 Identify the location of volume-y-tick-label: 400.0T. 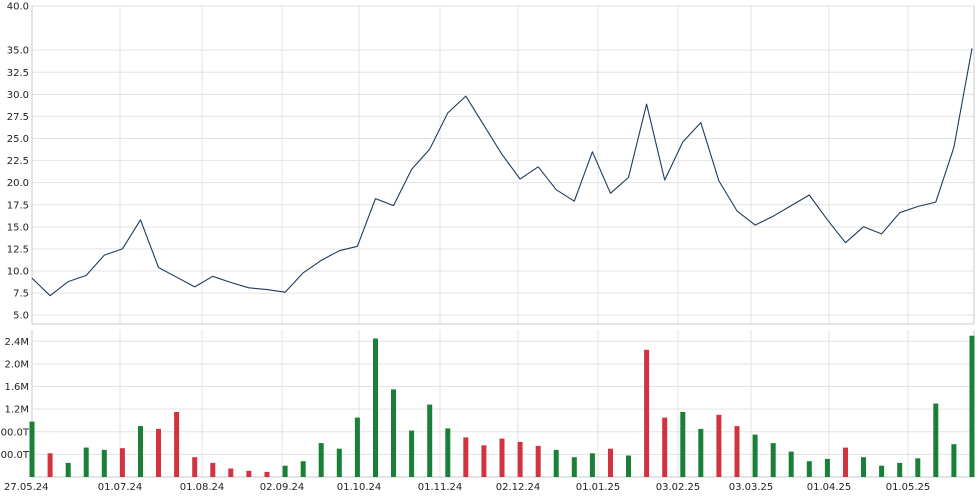
(15, 455).